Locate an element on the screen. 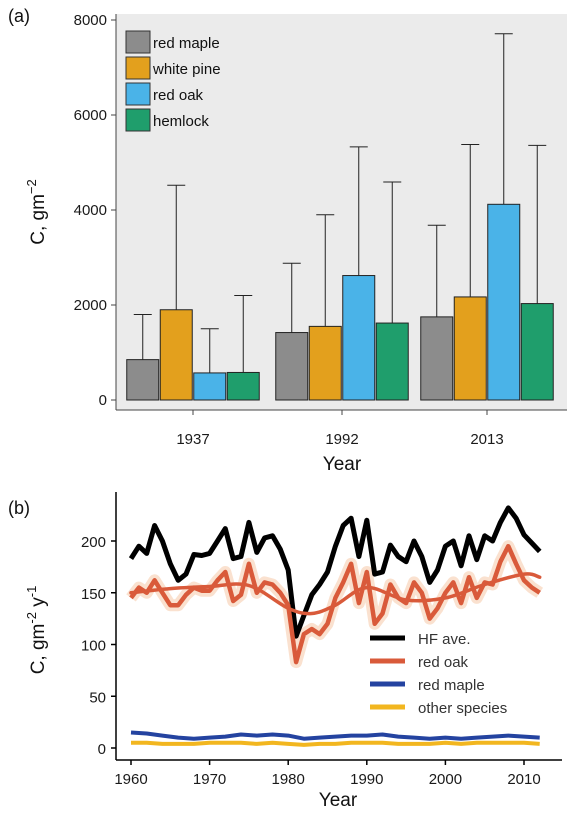  bar-red-oak-2013 is located at coordinates (504, 302).